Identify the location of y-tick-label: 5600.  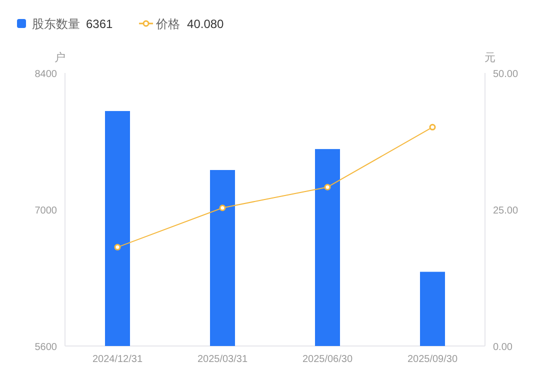
(46, 347).